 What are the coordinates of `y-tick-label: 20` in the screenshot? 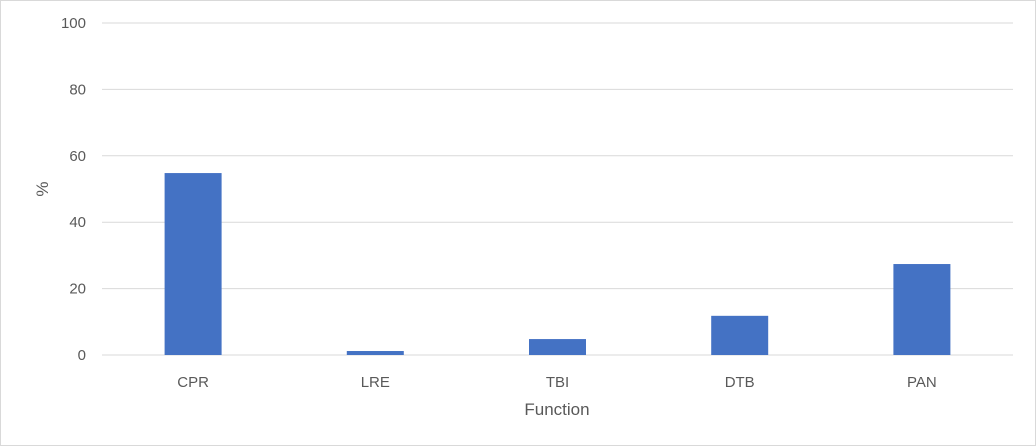 It's located at (77, 289).